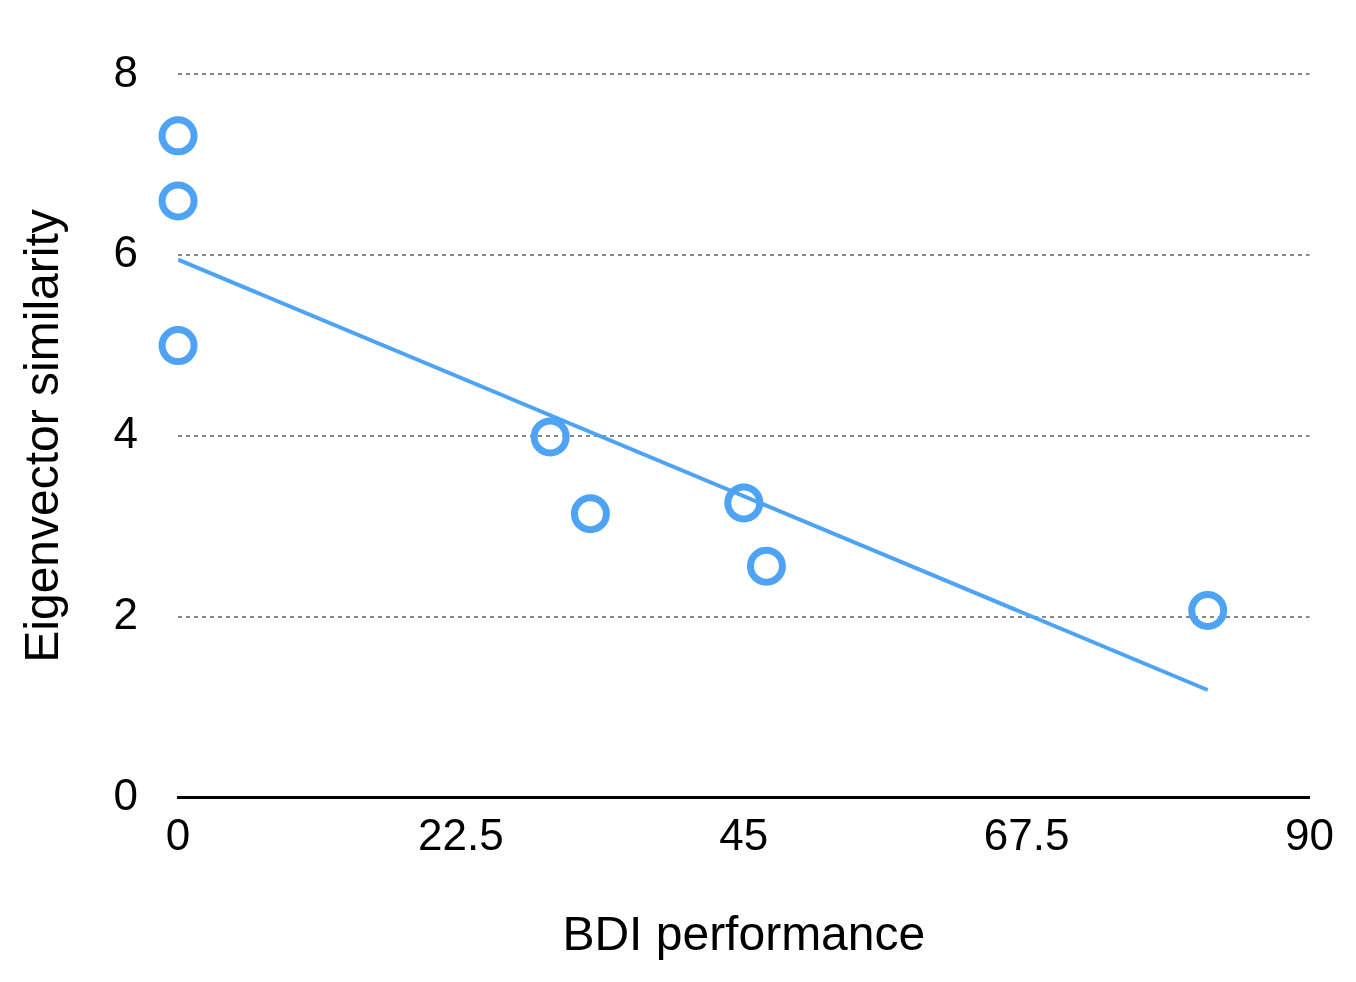 The image size is (1356, 982). I want to click on y-tick-label: 6, so click(126, 252).